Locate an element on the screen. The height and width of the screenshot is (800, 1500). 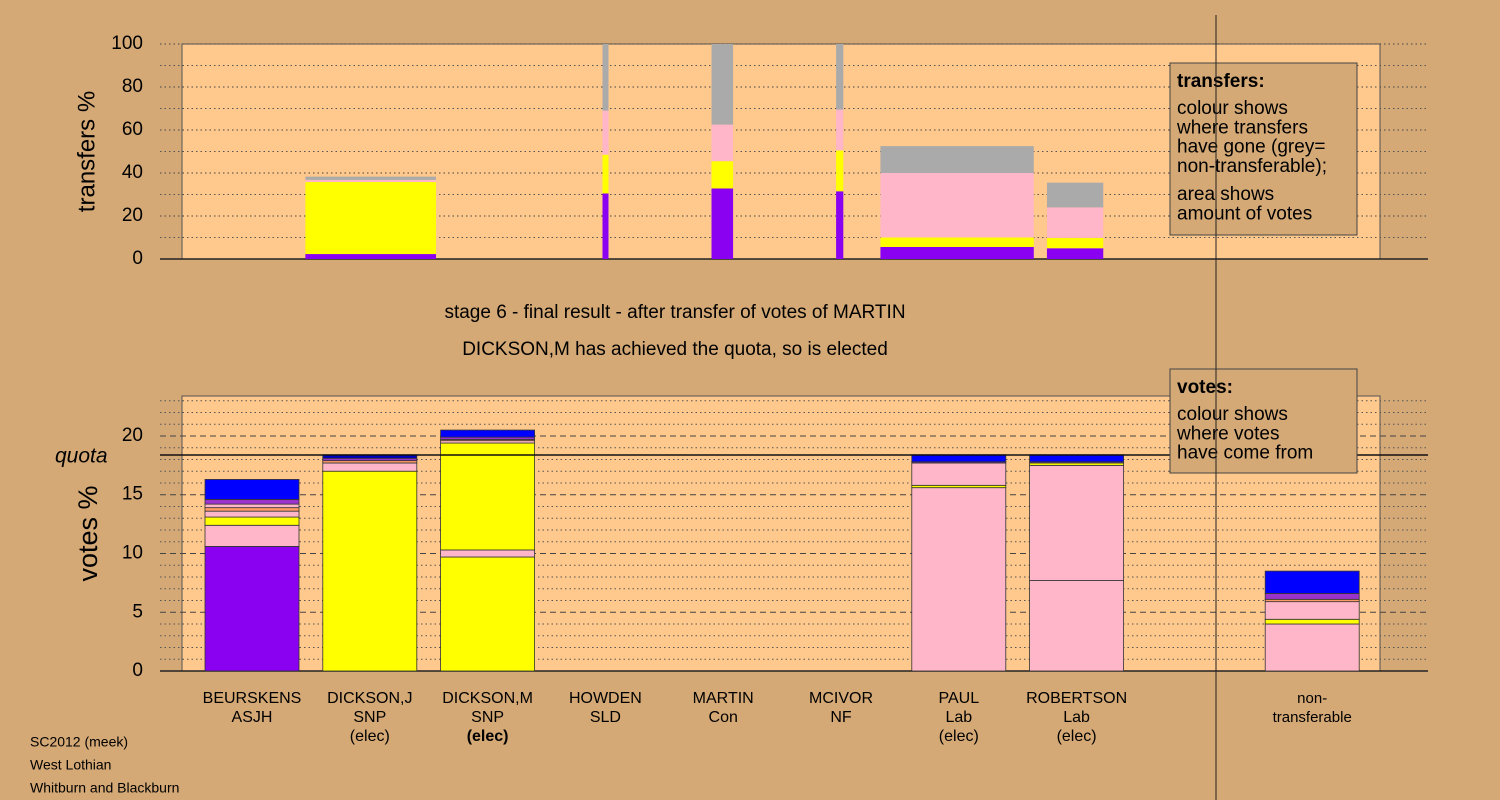
legend-text: have gone (grey= is located at coordinates (1251, 147).